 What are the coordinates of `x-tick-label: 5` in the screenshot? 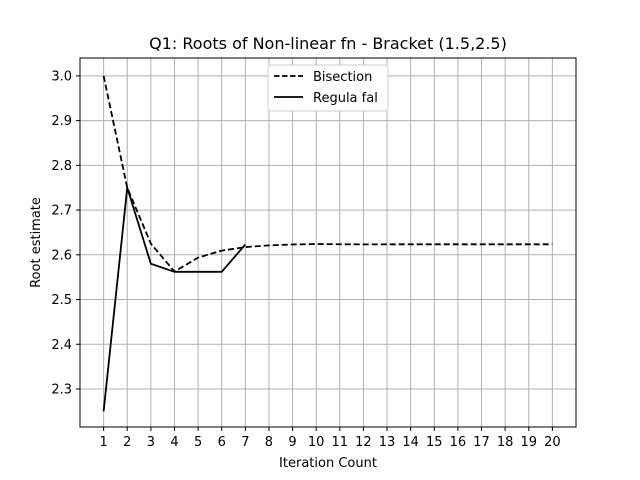 It's located at (198, 442).